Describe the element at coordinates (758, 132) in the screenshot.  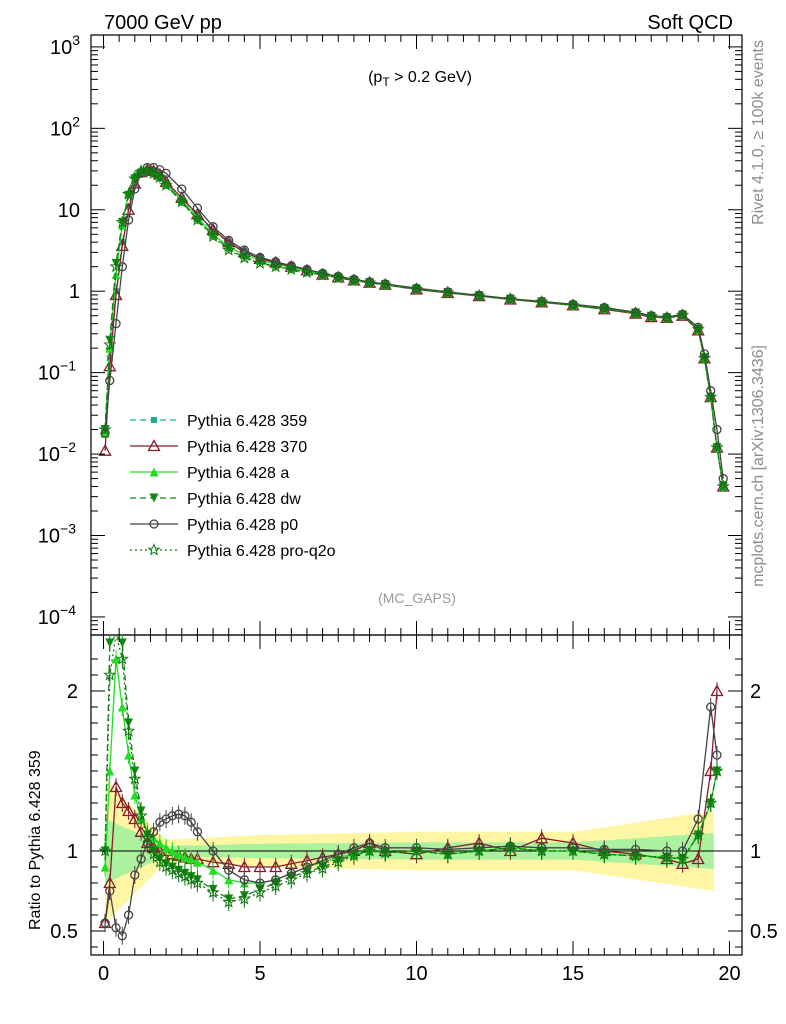
I see `rivet-version-label: Rivet 4.1.0, ≥ 100k events` at that location.